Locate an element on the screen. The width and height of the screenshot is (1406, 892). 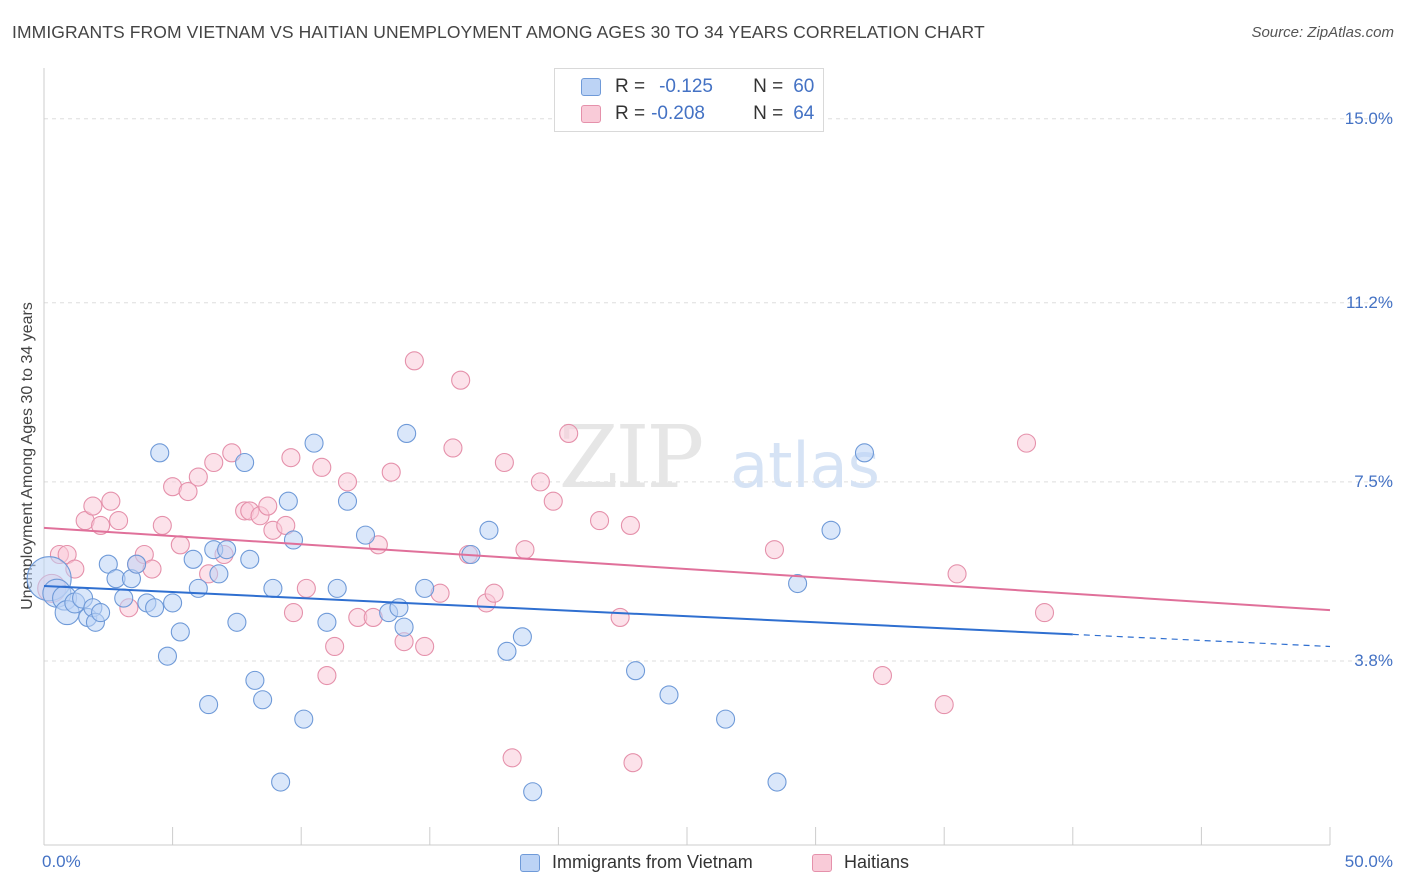
r-value: -0.208 is located at coordinates (678, 113).